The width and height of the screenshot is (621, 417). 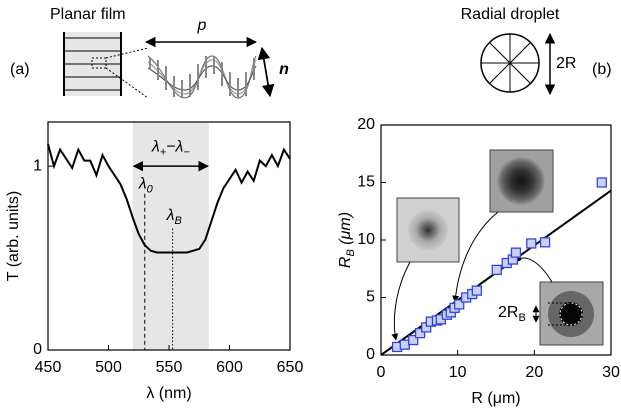 I want to click on band-label-part: −λ, so click(x=174, y=147).